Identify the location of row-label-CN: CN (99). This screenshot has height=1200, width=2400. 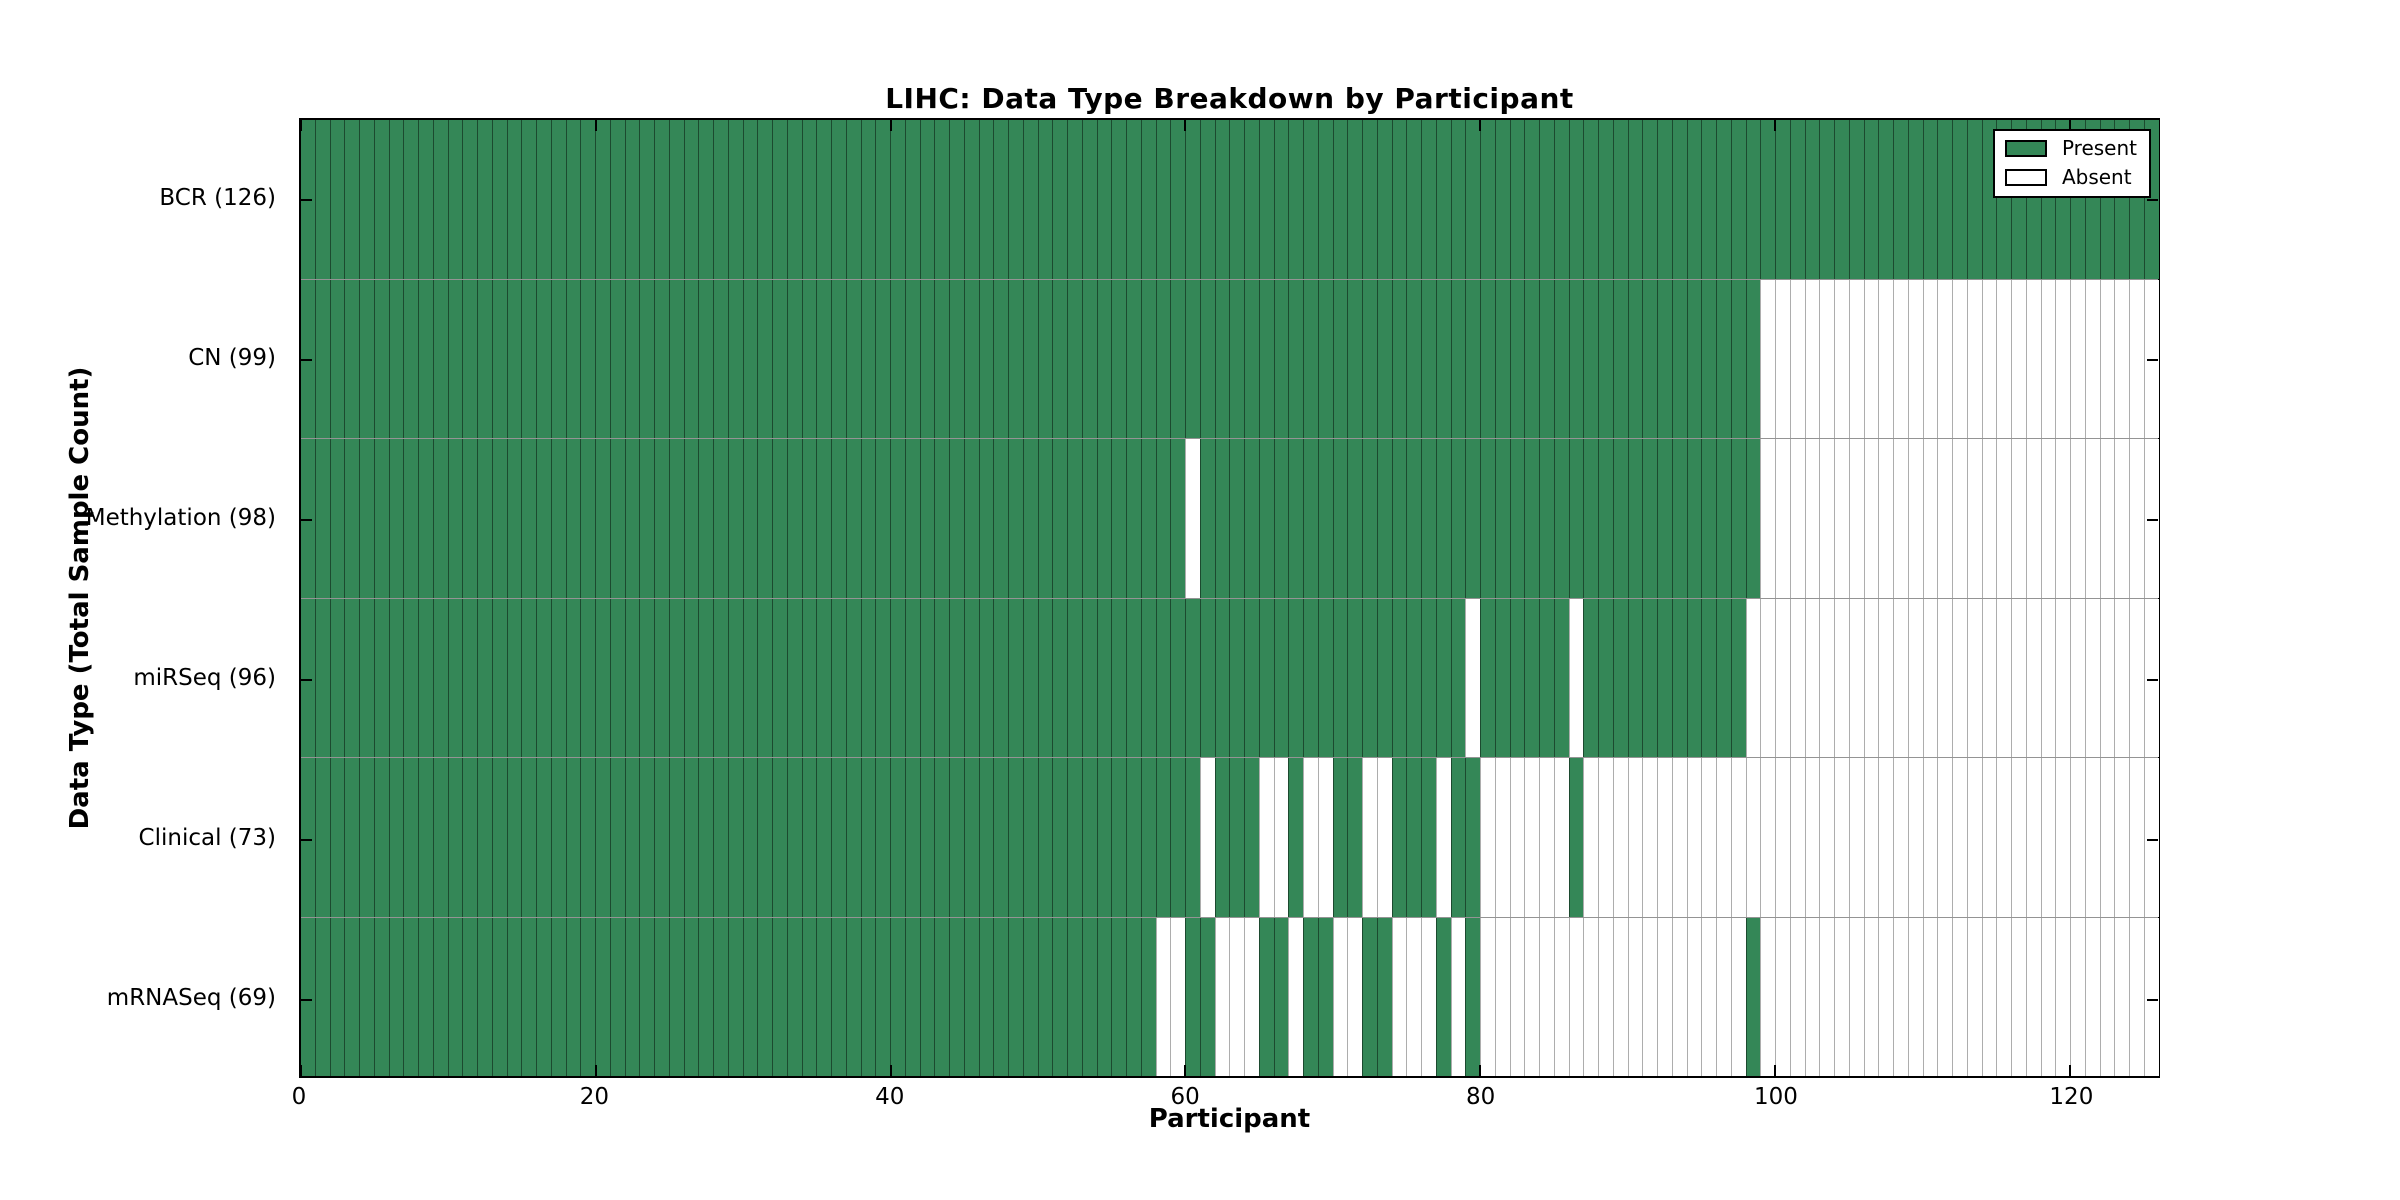
(232, 358).